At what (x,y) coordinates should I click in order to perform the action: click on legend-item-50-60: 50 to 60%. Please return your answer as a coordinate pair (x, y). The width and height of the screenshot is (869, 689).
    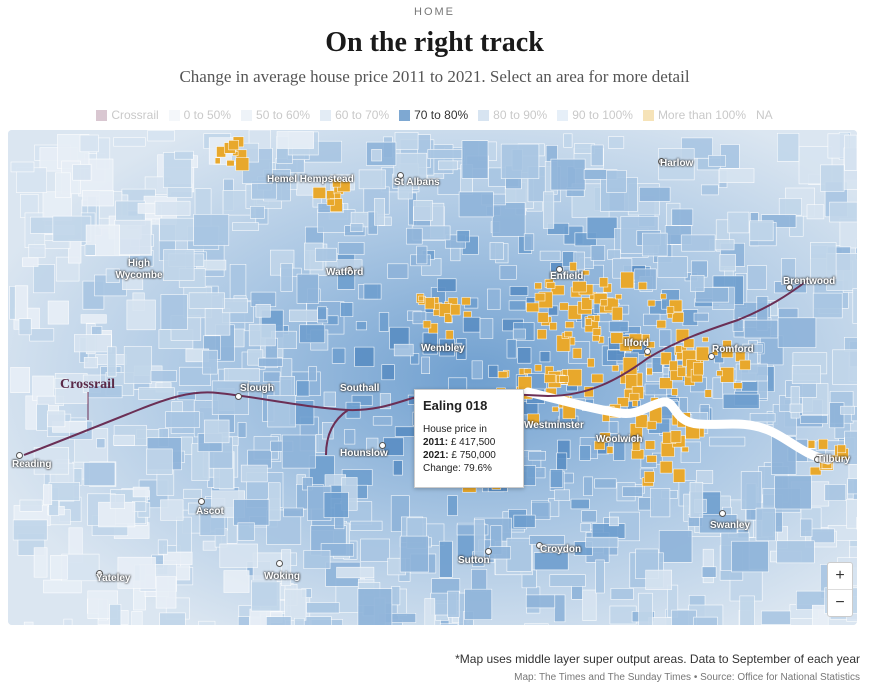
    Looking at the image, I should click on (275, 115).